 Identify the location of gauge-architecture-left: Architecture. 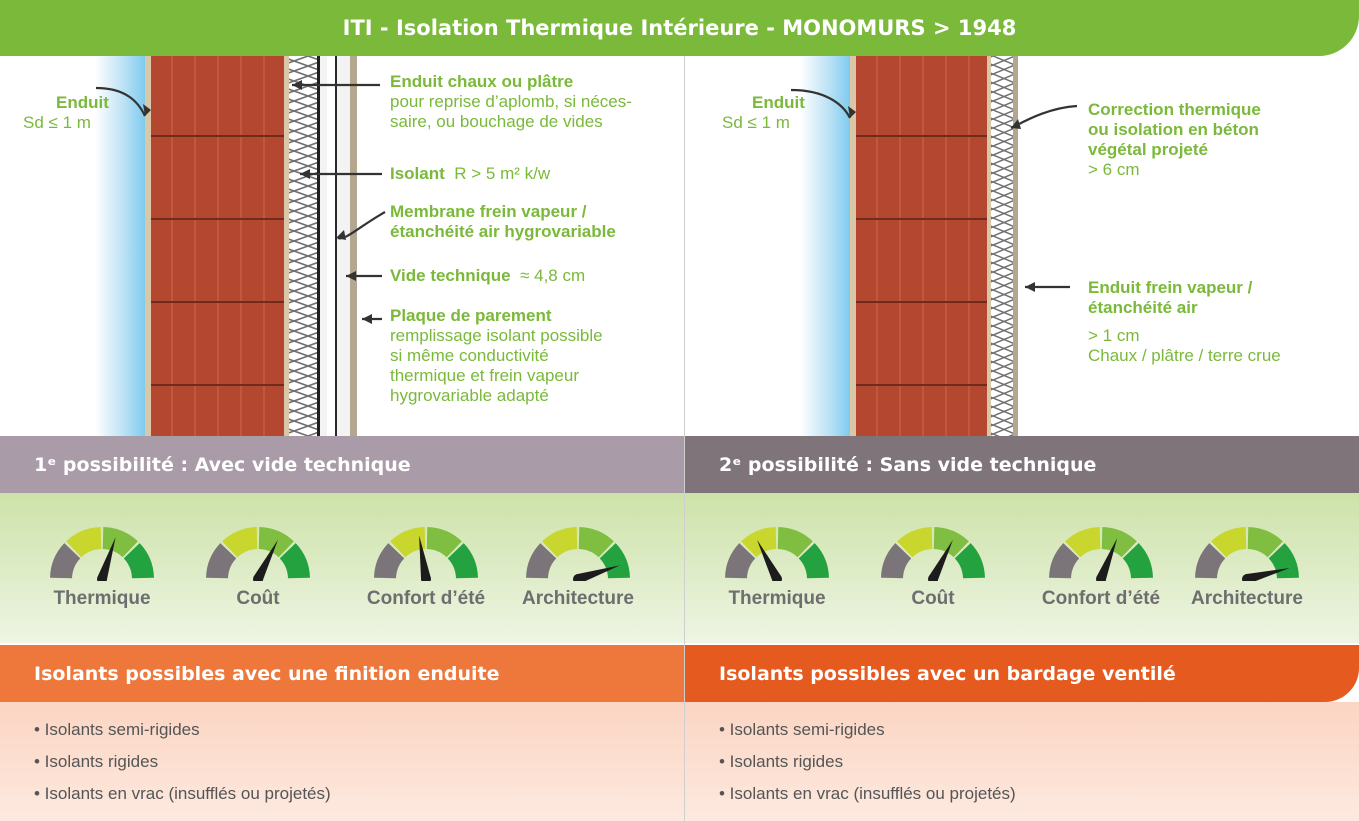
(578, 566).